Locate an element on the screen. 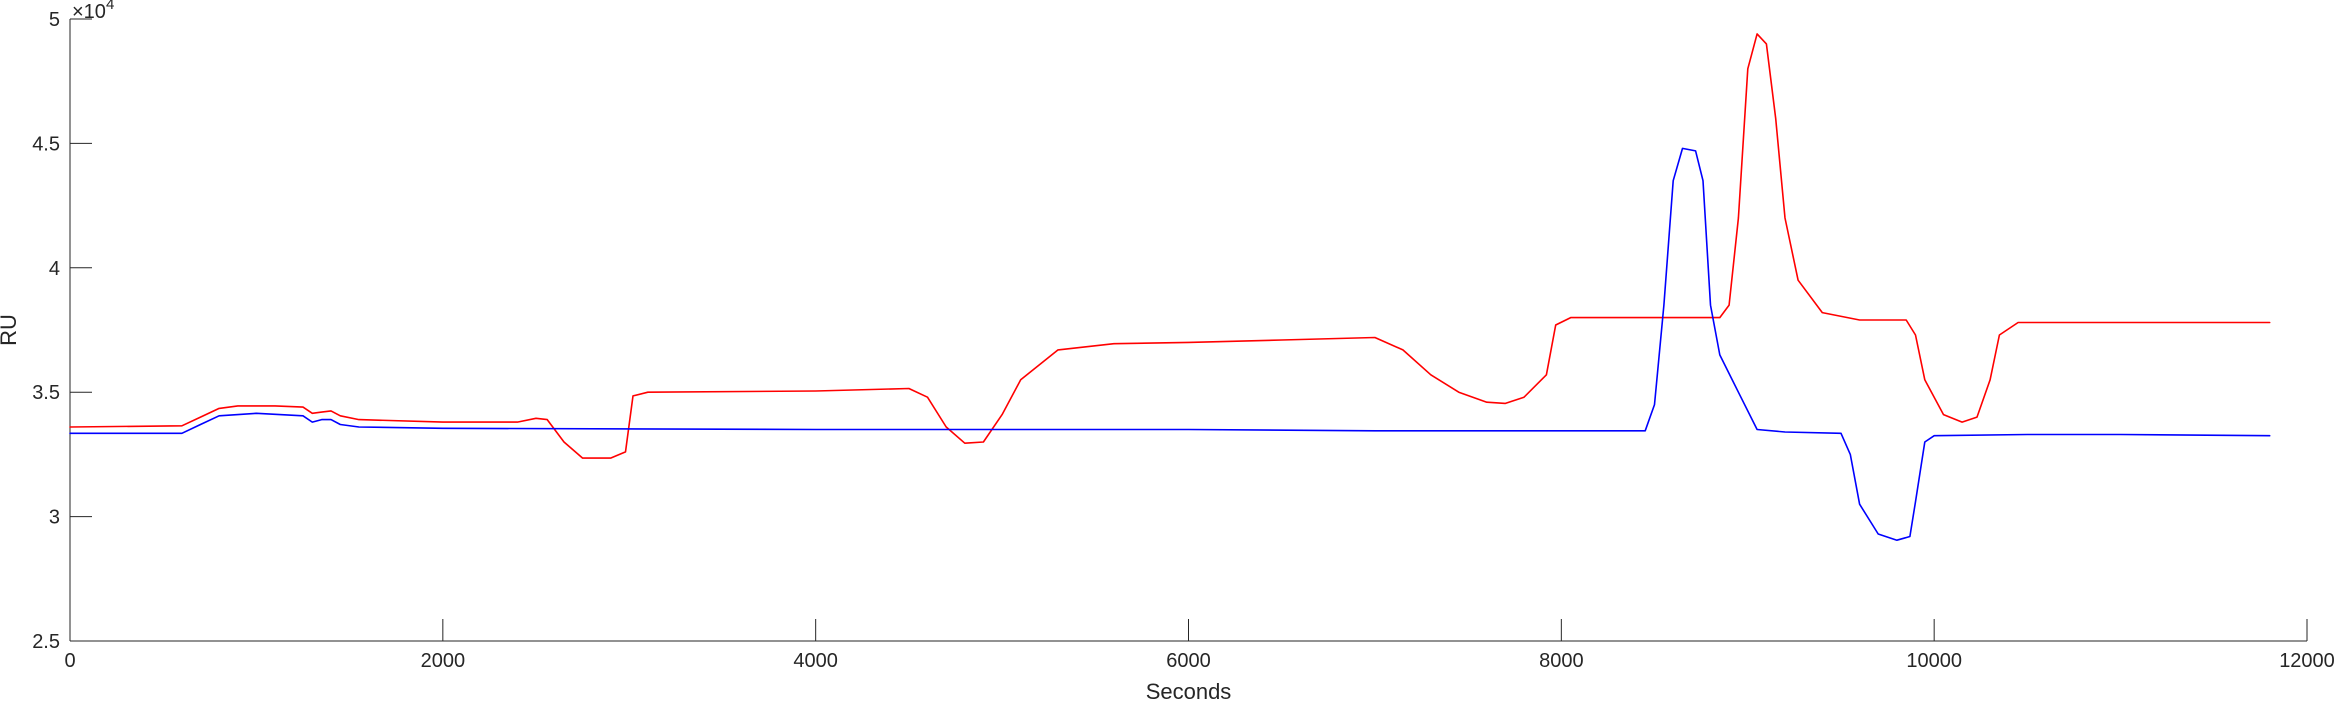 This screenshot has height=708, width=2337. x-tick-label: 12000 is located at coordinates (2307, 661).